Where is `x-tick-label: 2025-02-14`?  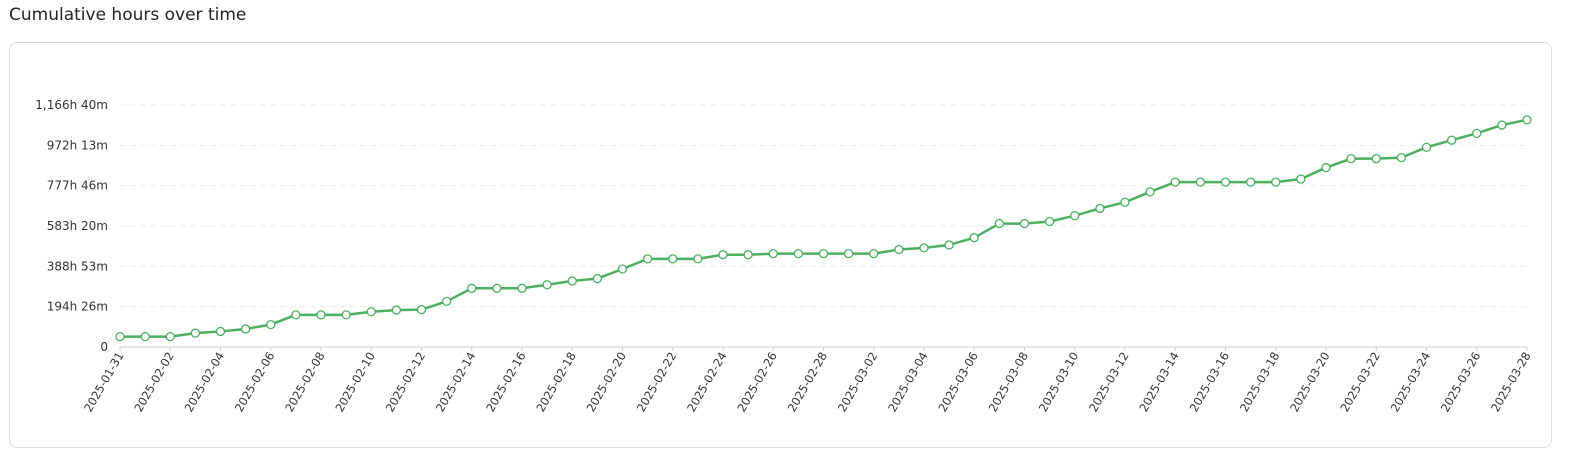
x-tick-label: 2025-02-14 is located at coordinates (456, 382).